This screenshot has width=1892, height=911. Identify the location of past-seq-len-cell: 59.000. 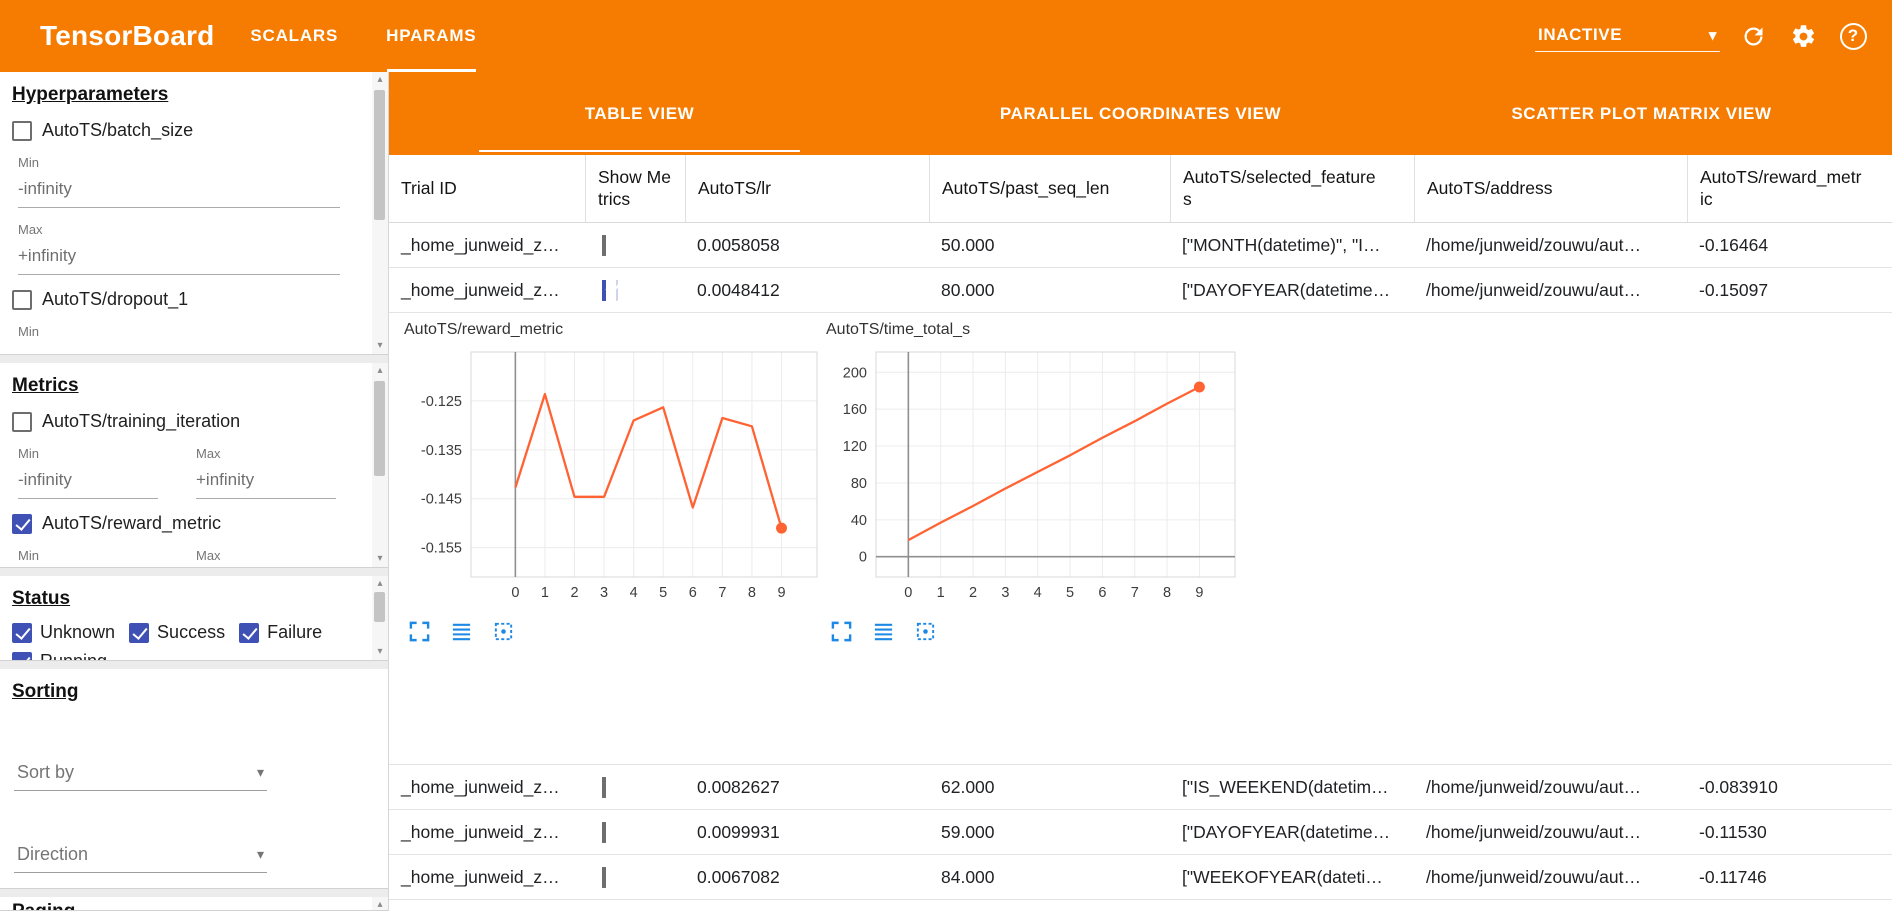
(968, 831).